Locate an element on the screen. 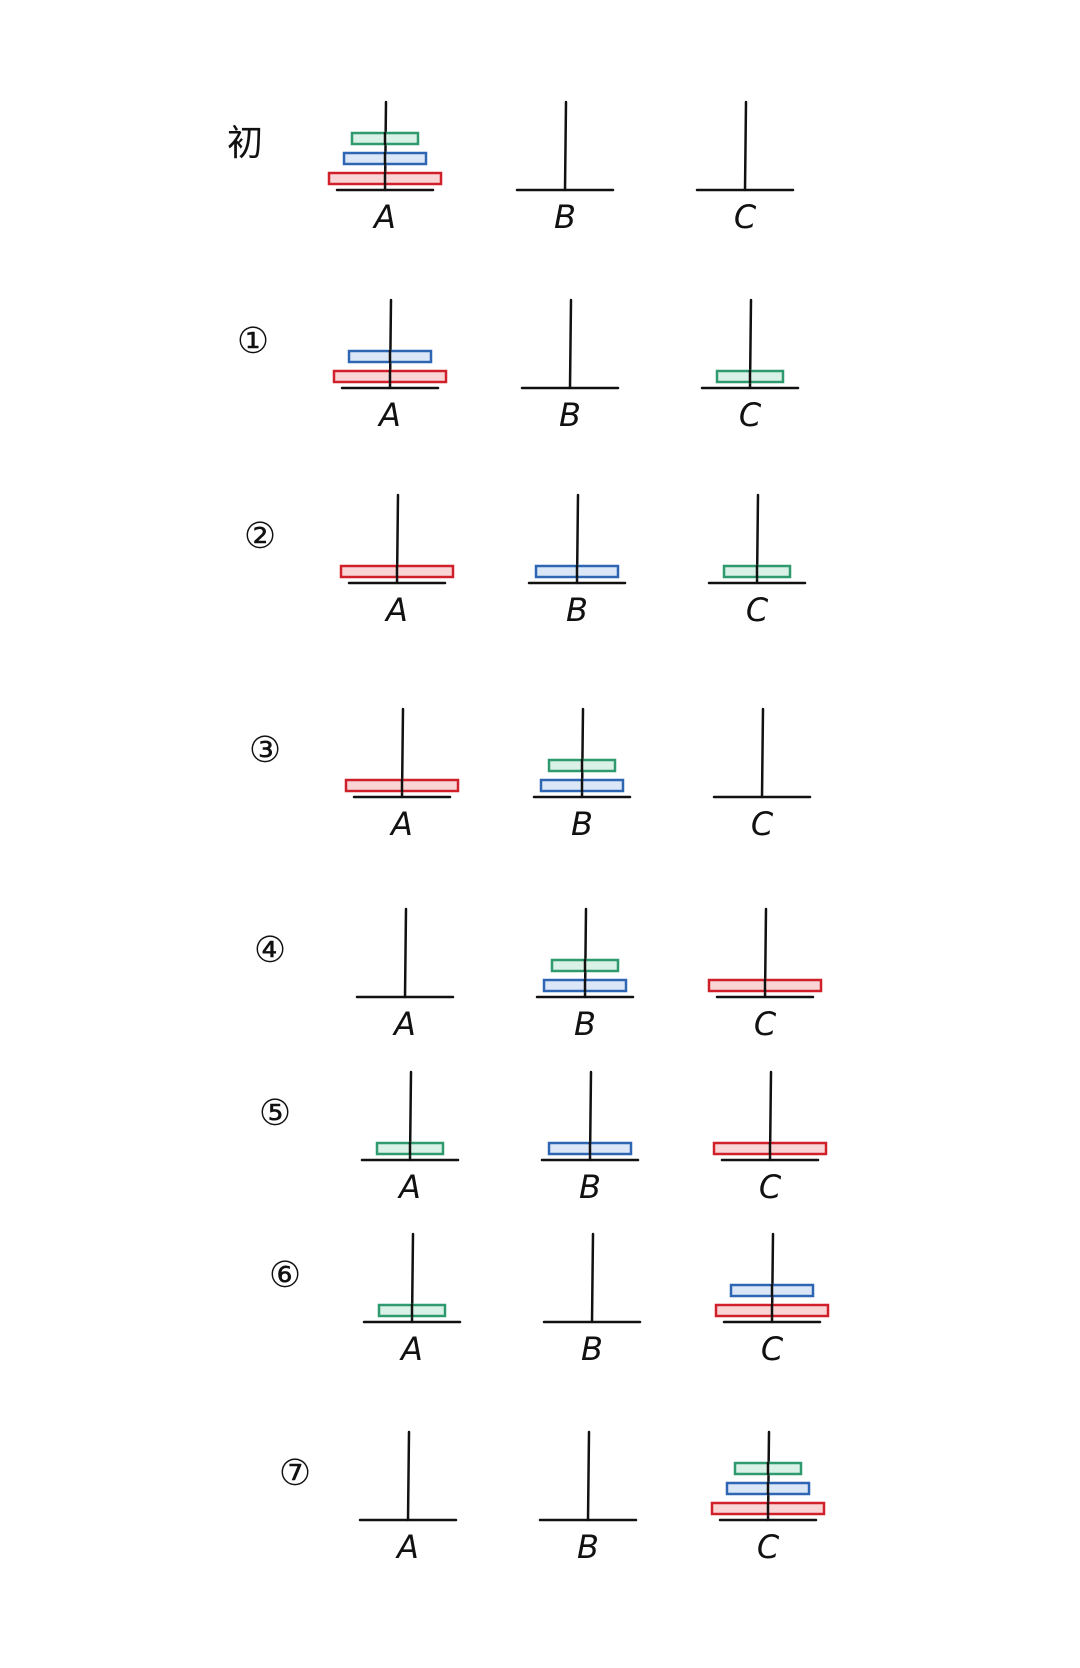 This screenshot has height=1668, width=1080. stage-label: ⑦ is located at coordinates (295, 1473).